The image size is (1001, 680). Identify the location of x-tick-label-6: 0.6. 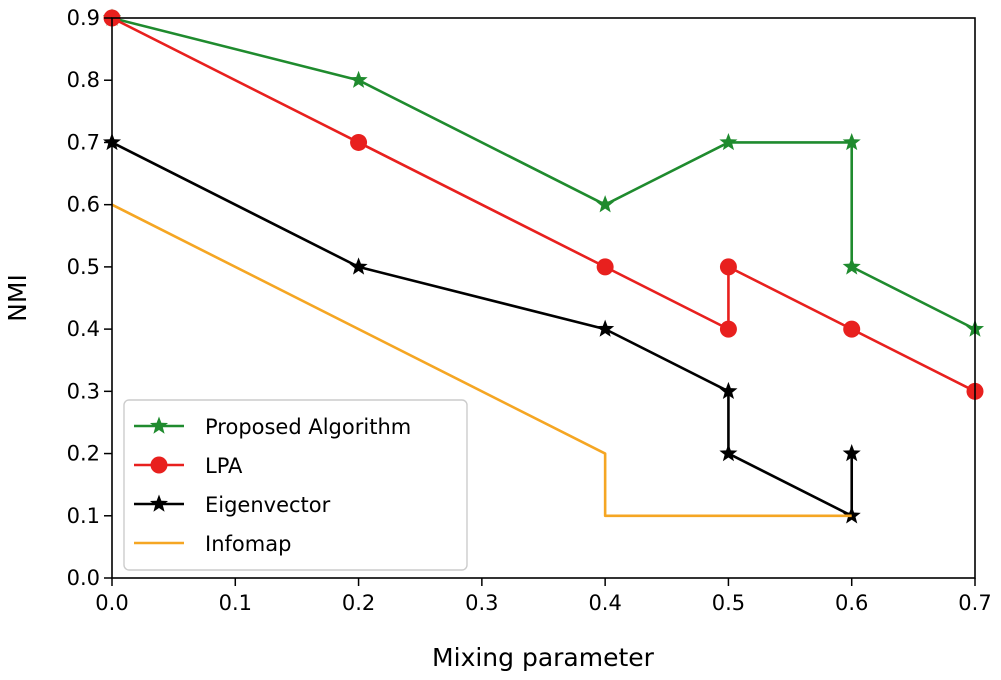
(851, 603).